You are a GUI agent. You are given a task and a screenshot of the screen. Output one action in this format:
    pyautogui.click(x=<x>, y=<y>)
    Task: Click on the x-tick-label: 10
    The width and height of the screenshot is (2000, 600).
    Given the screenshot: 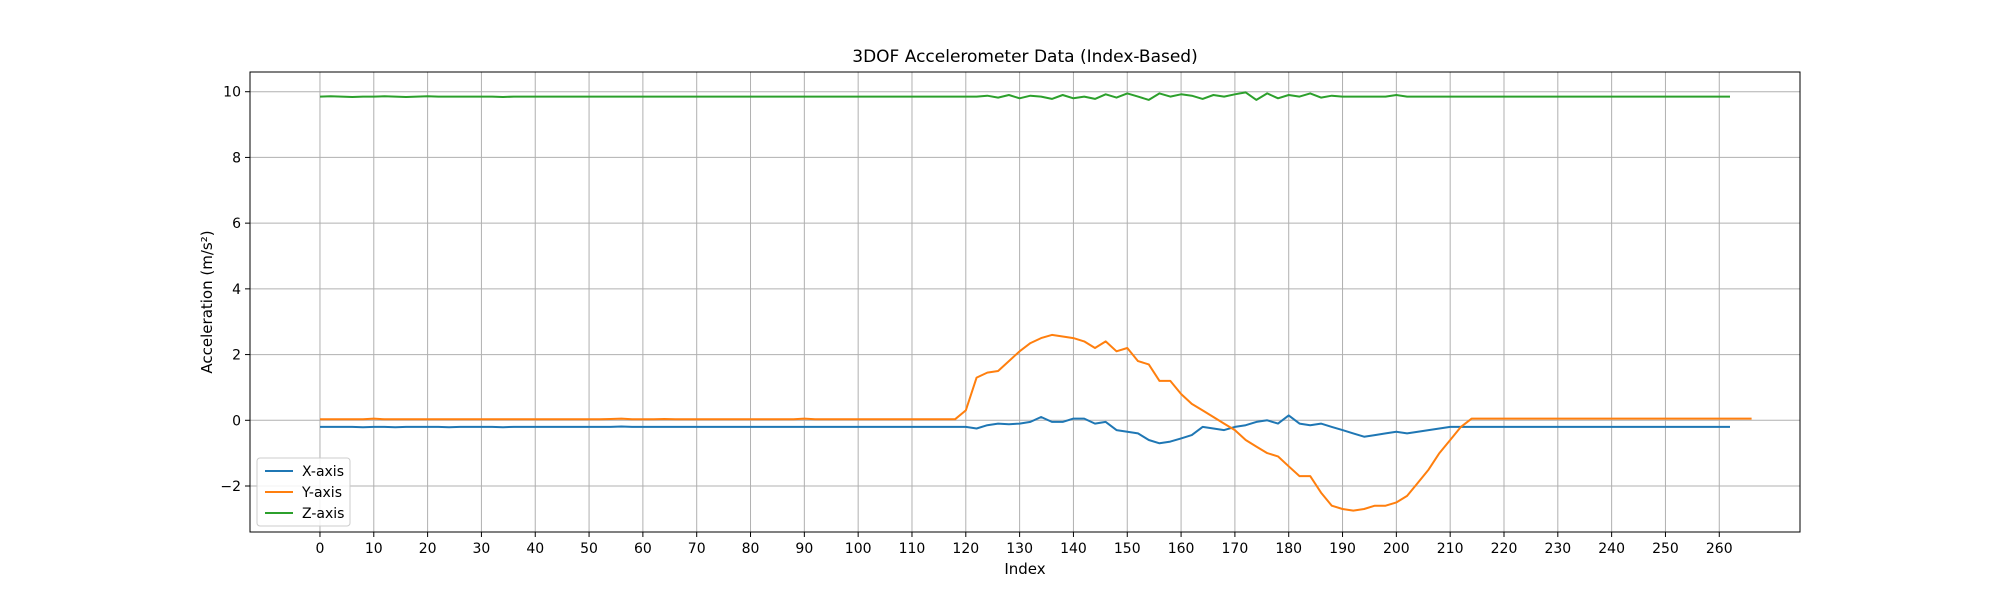 What is the action you would take?
    pyautogui.click(x=374, y=549)
    